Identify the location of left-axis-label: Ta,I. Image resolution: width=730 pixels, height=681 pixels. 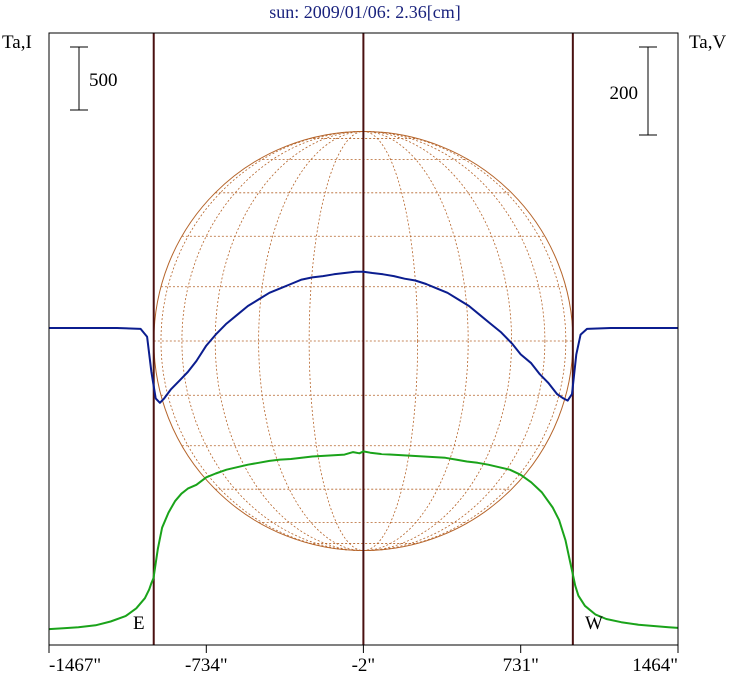
(17, 42).